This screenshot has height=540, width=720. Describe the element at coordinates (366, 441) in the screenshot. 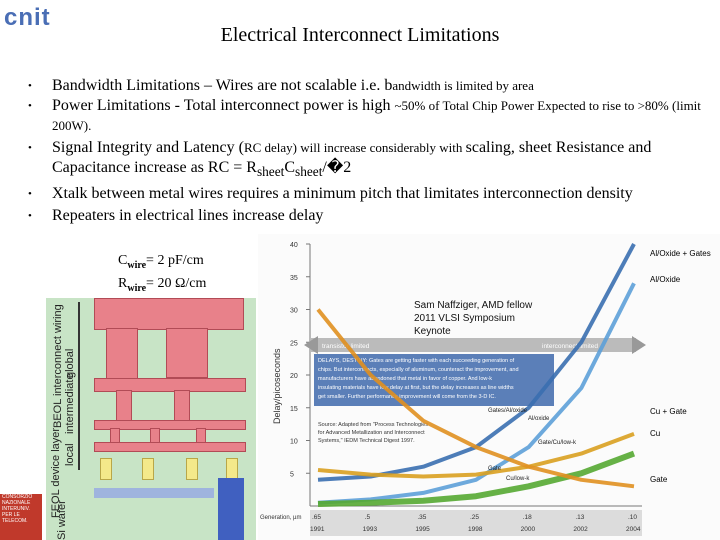

I see `source-line: Systems," IEDM Technical Digest 1997.` at that location.